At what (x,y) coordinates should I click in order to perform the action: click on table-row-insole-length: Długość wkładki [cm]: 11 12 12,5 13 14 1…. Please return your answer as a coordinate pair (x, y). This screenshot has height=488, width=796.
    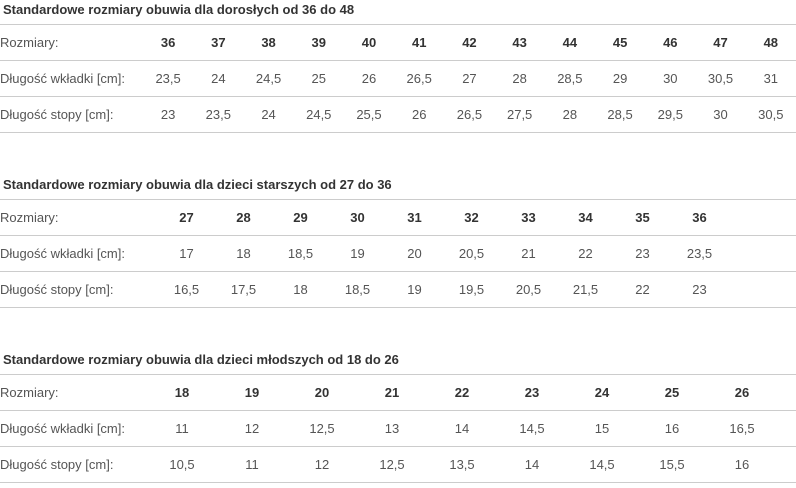
    Looking at the image, I should click on (398, 428).